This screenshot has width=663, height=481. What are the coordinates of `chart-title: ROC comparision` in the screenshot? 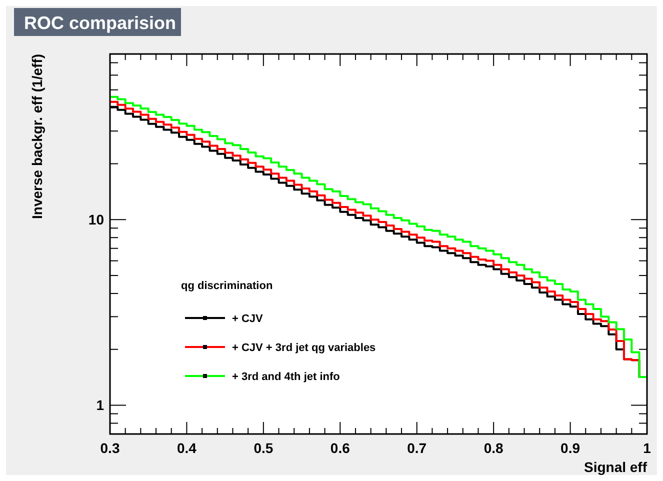 It's located at (100, 23).